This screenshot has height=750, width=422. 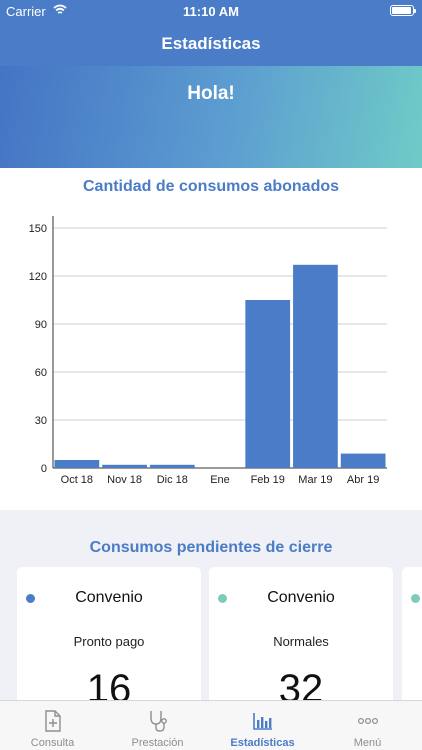 What do you see at coordinates (53, 721) in the screenshot?
I see `document-plus-icon` at bounding box center [53, 721].